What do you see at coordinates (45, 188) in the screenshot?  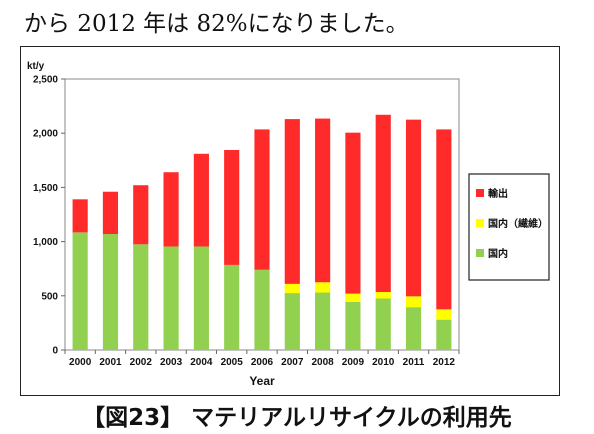 I see `y-tick-label: 1,500` at bounding box center [45, 188].